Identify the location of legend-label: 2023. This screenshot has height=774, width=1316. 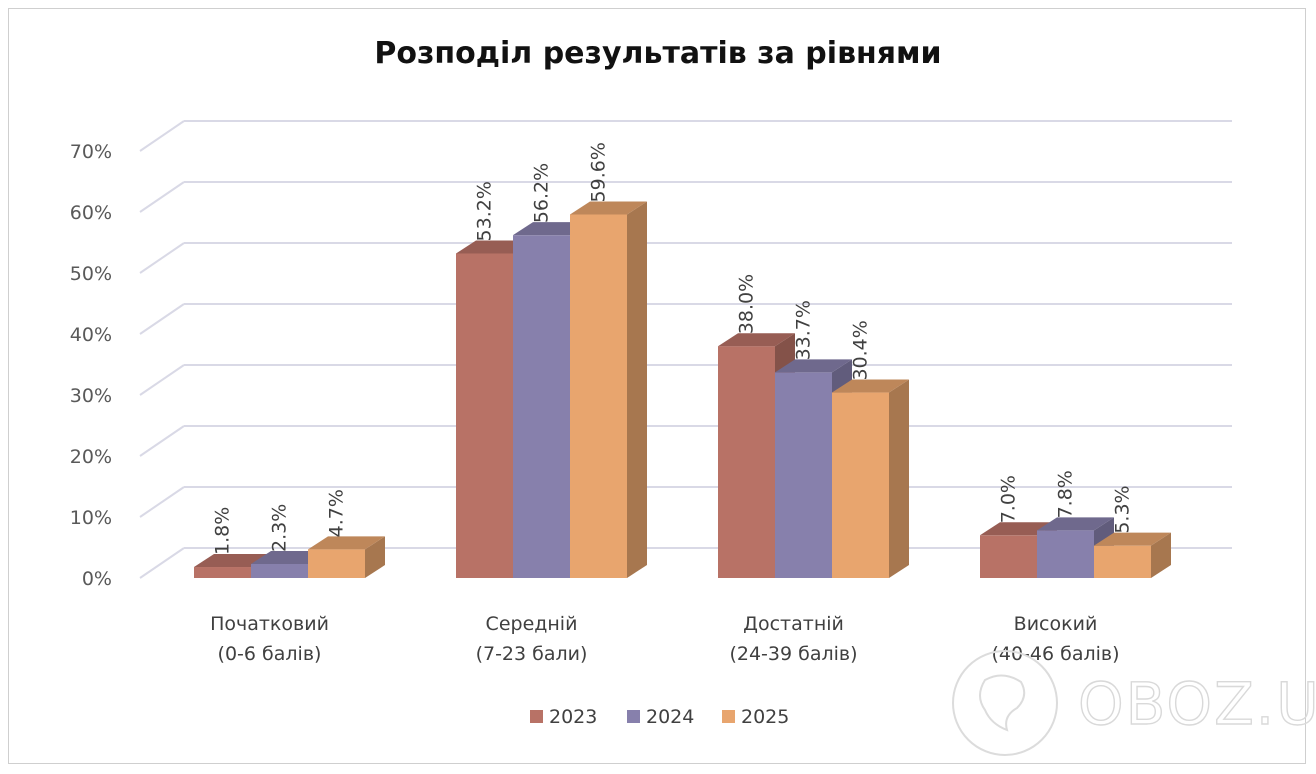
(573, 717).